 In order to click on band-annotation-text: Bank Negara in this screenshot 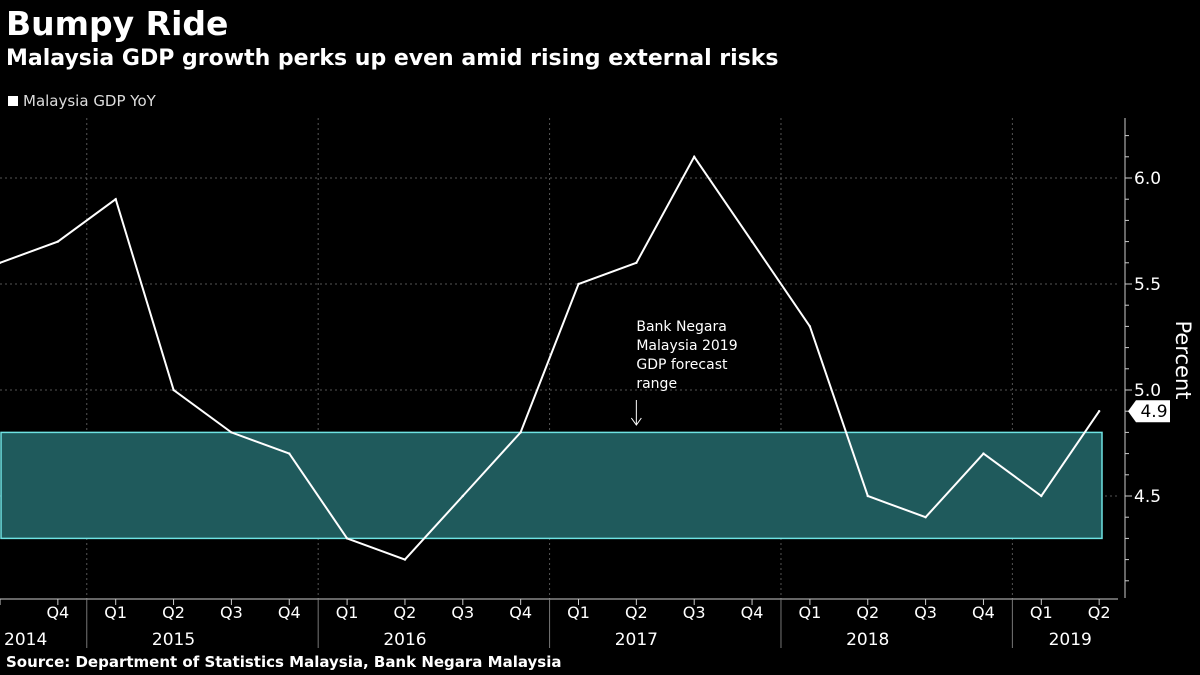, I will do `click(681, 327)`.